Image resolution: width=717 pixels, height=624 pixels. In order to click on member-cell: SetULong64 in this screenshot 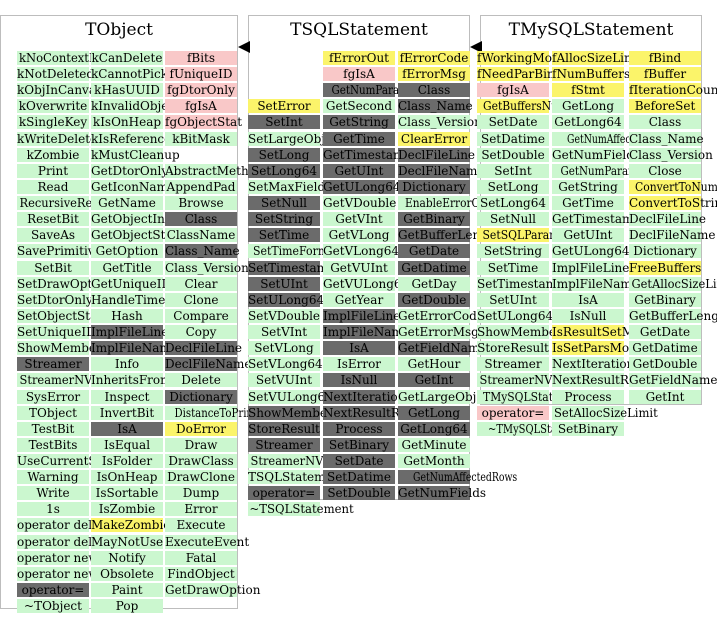, I will do `click(515, 315)`.